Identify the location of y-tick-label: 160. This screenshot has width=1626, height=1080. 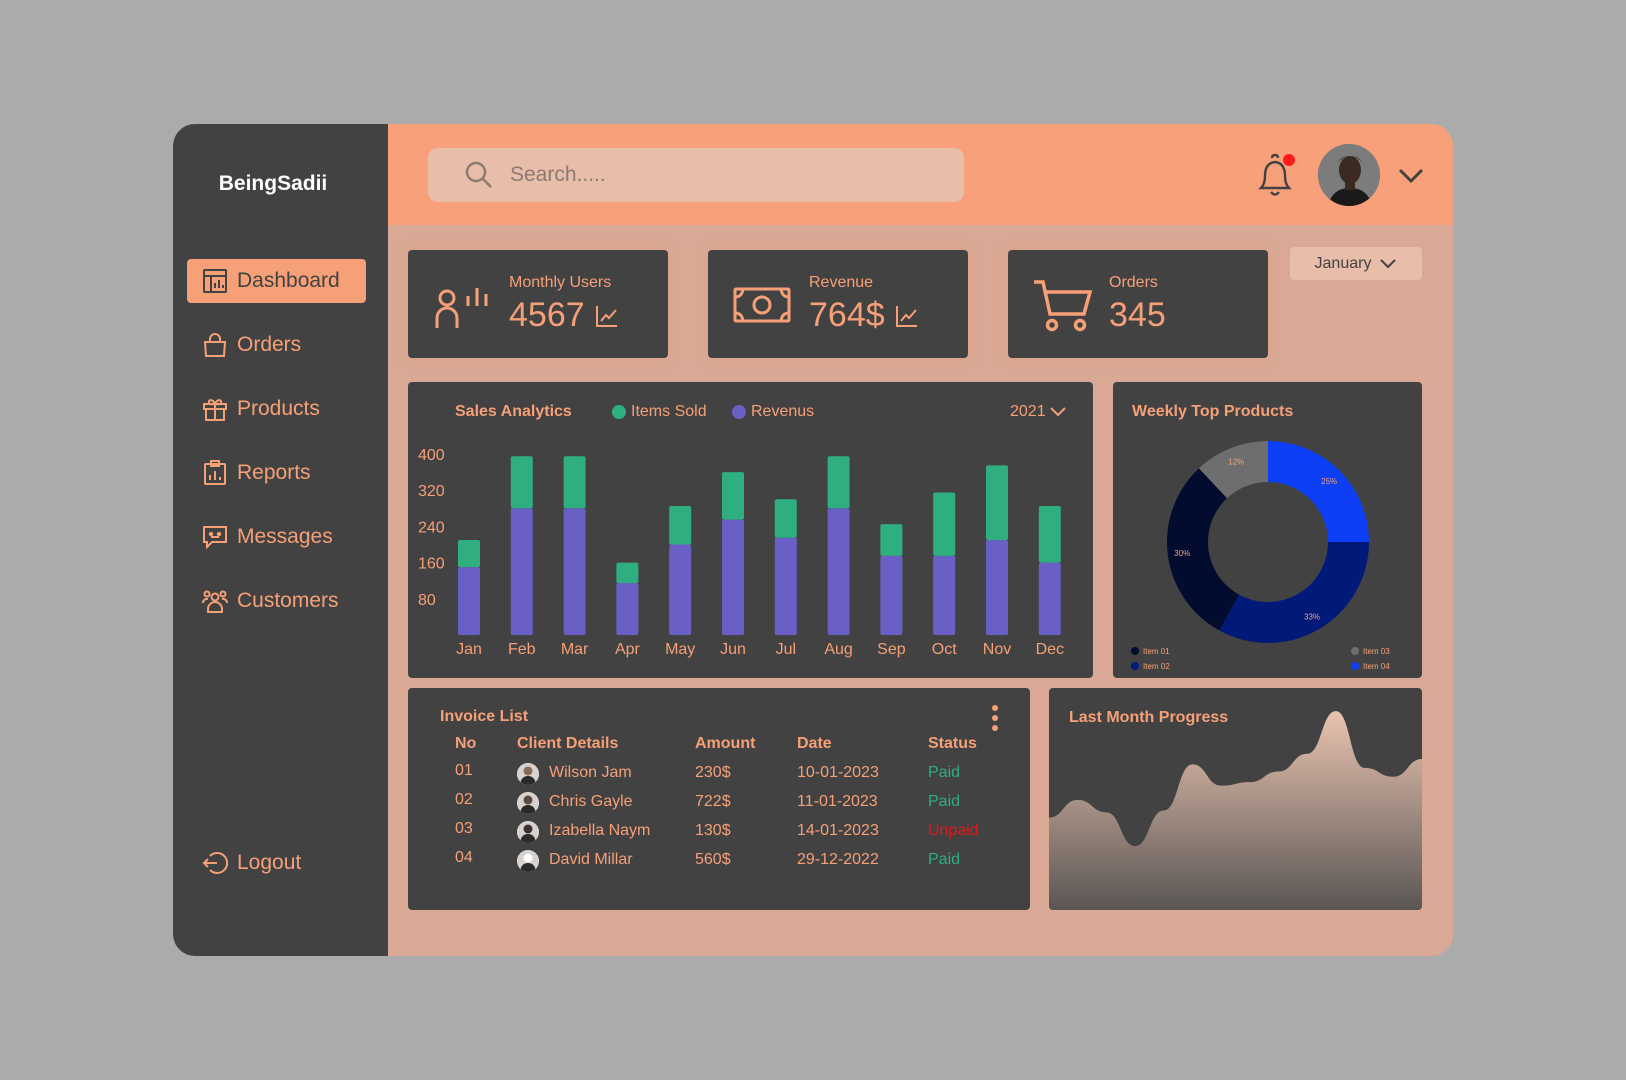
(431, 564).